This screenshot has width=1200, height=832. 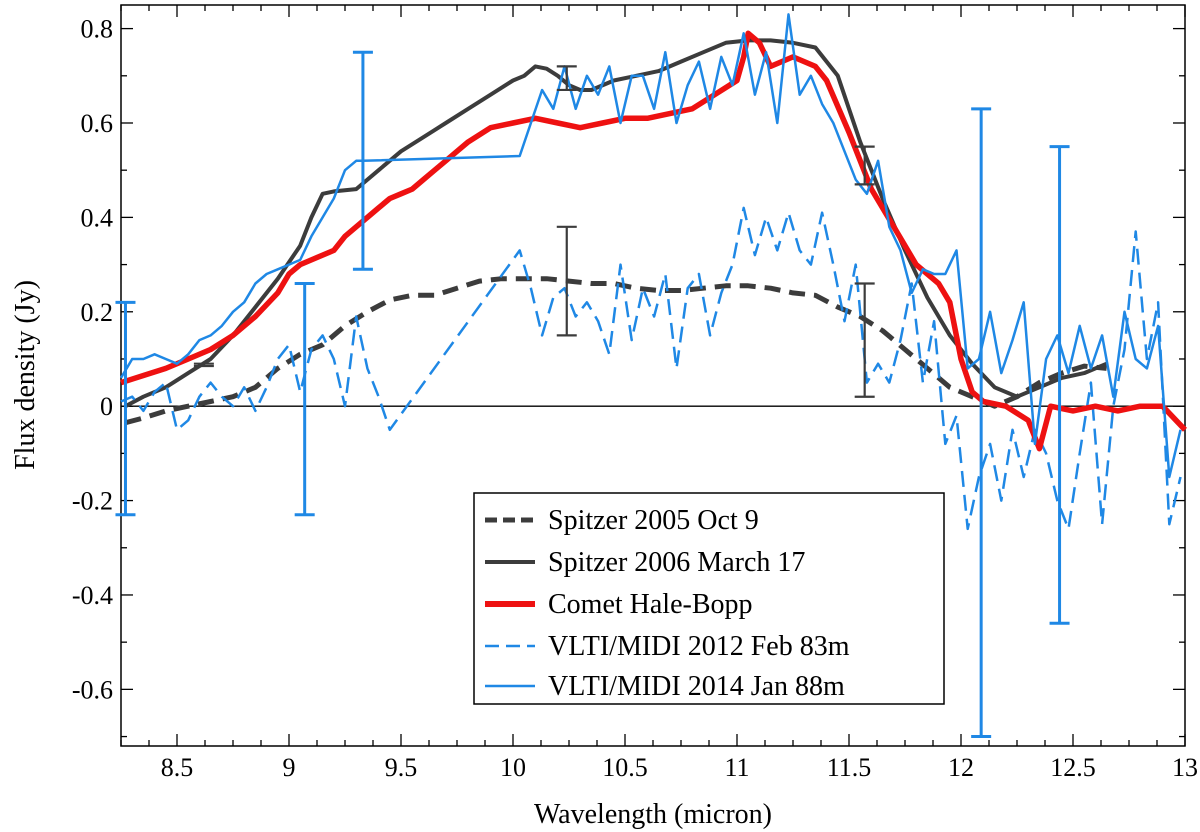 I want to click on legend-item-spitzer-2005: Spitzer 2005 Oct 9, so click(x=622, y=520).